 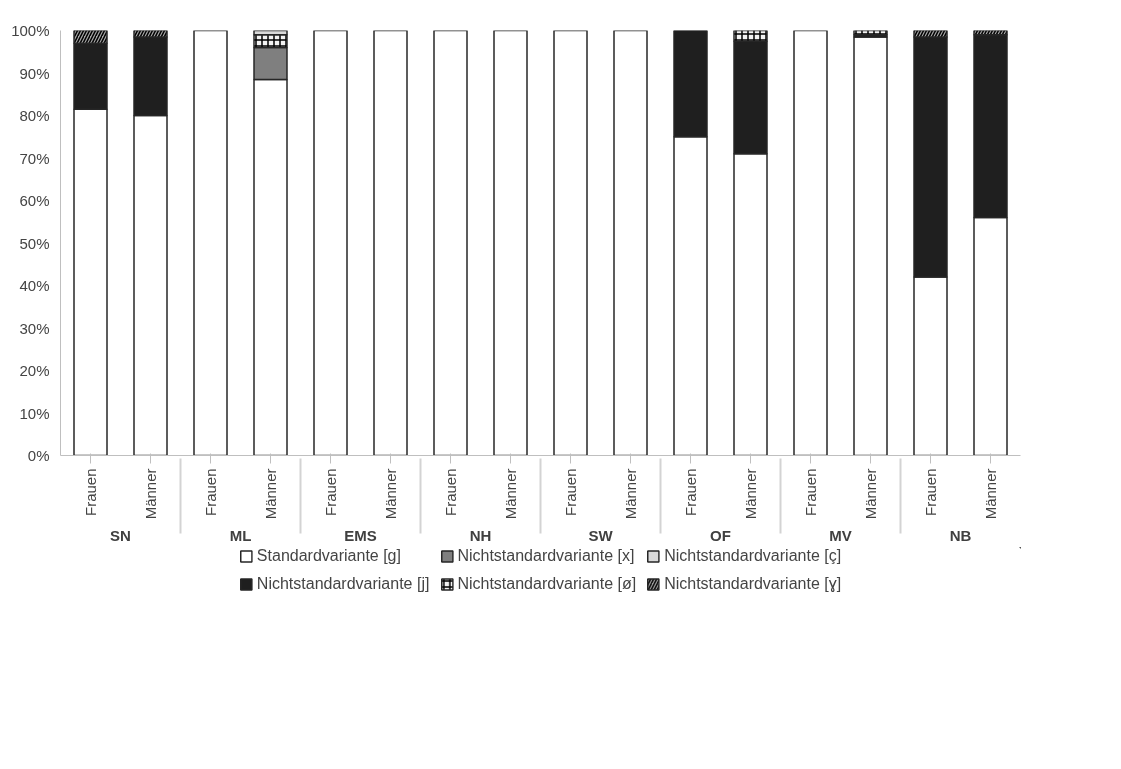 What do you see at coordinates (34, 328) in the screenshot?
I see `y-tick-label: 30%` at bounding box center [34, 328].